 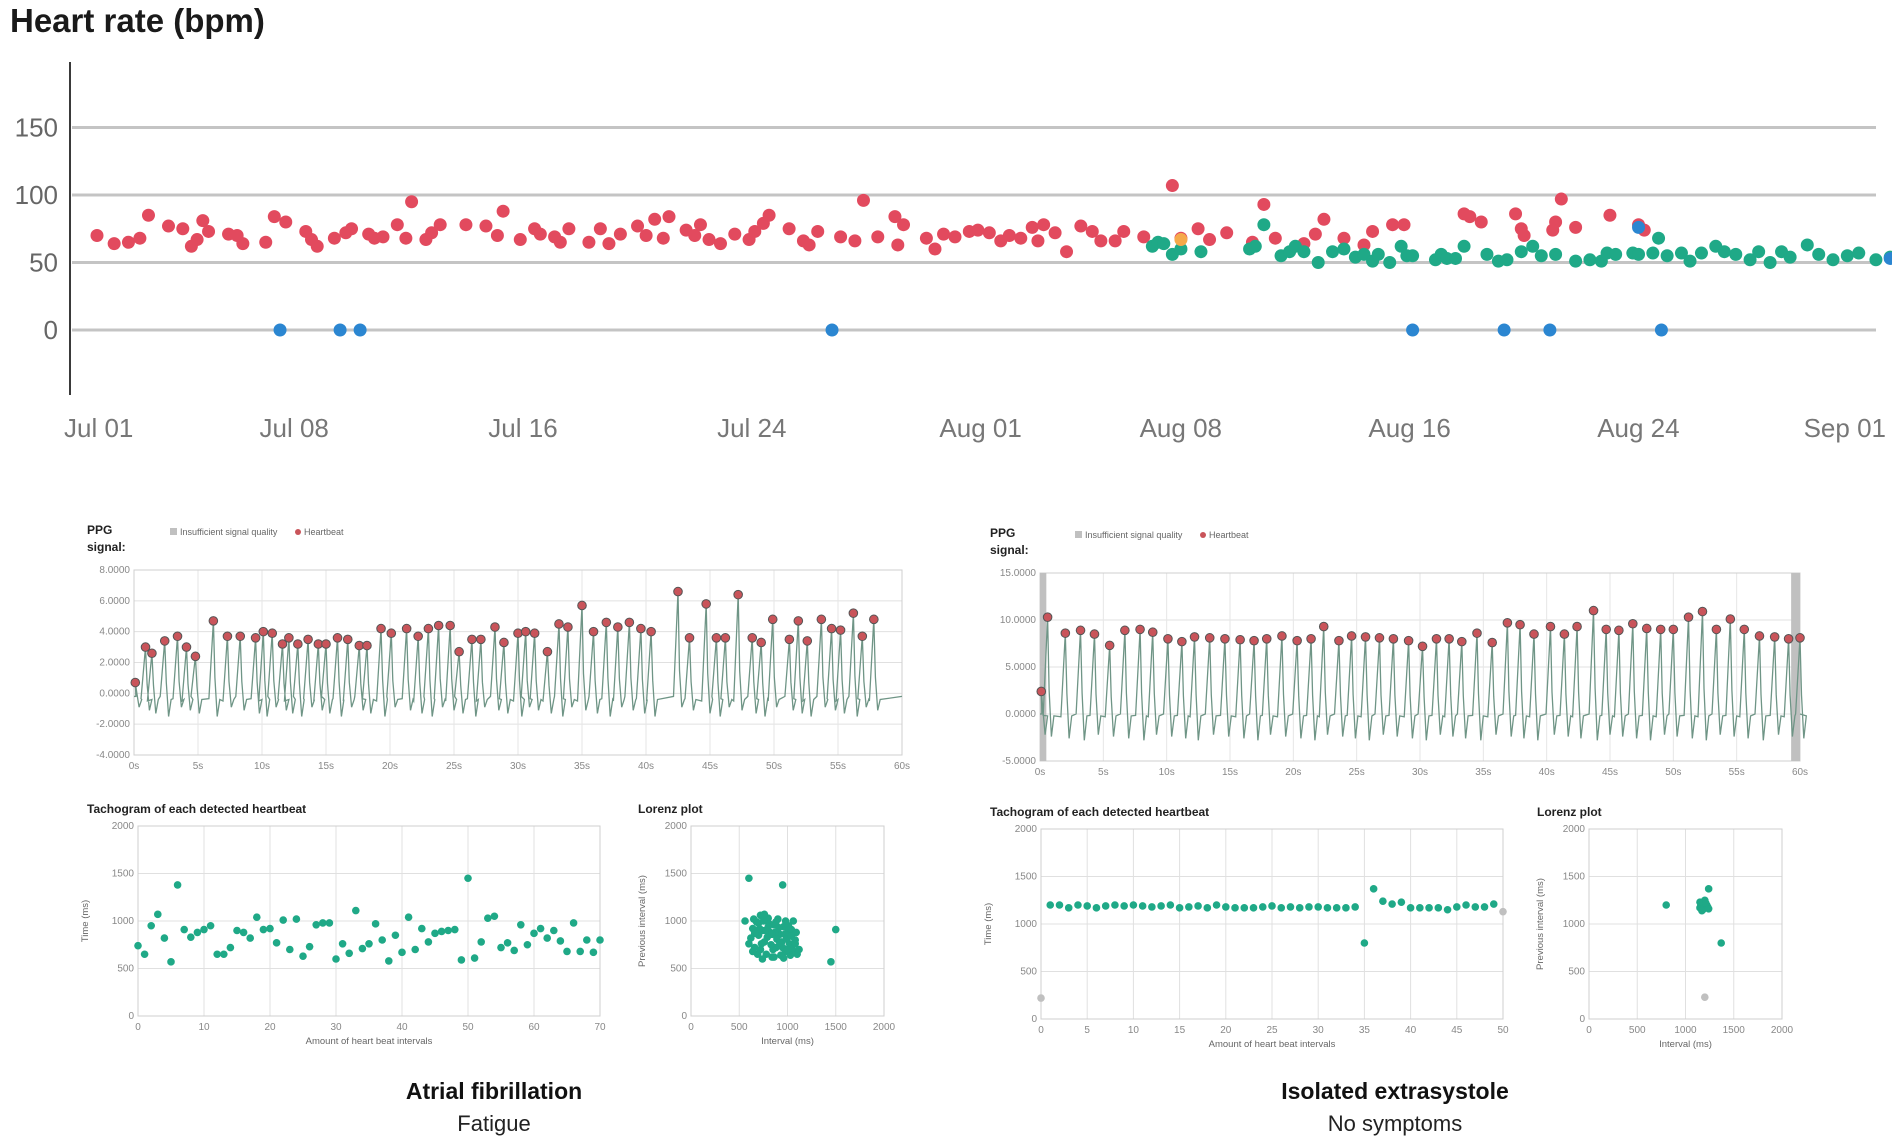 I want to click on x-tick-label: Jul 08, so click(x=294, y=428).